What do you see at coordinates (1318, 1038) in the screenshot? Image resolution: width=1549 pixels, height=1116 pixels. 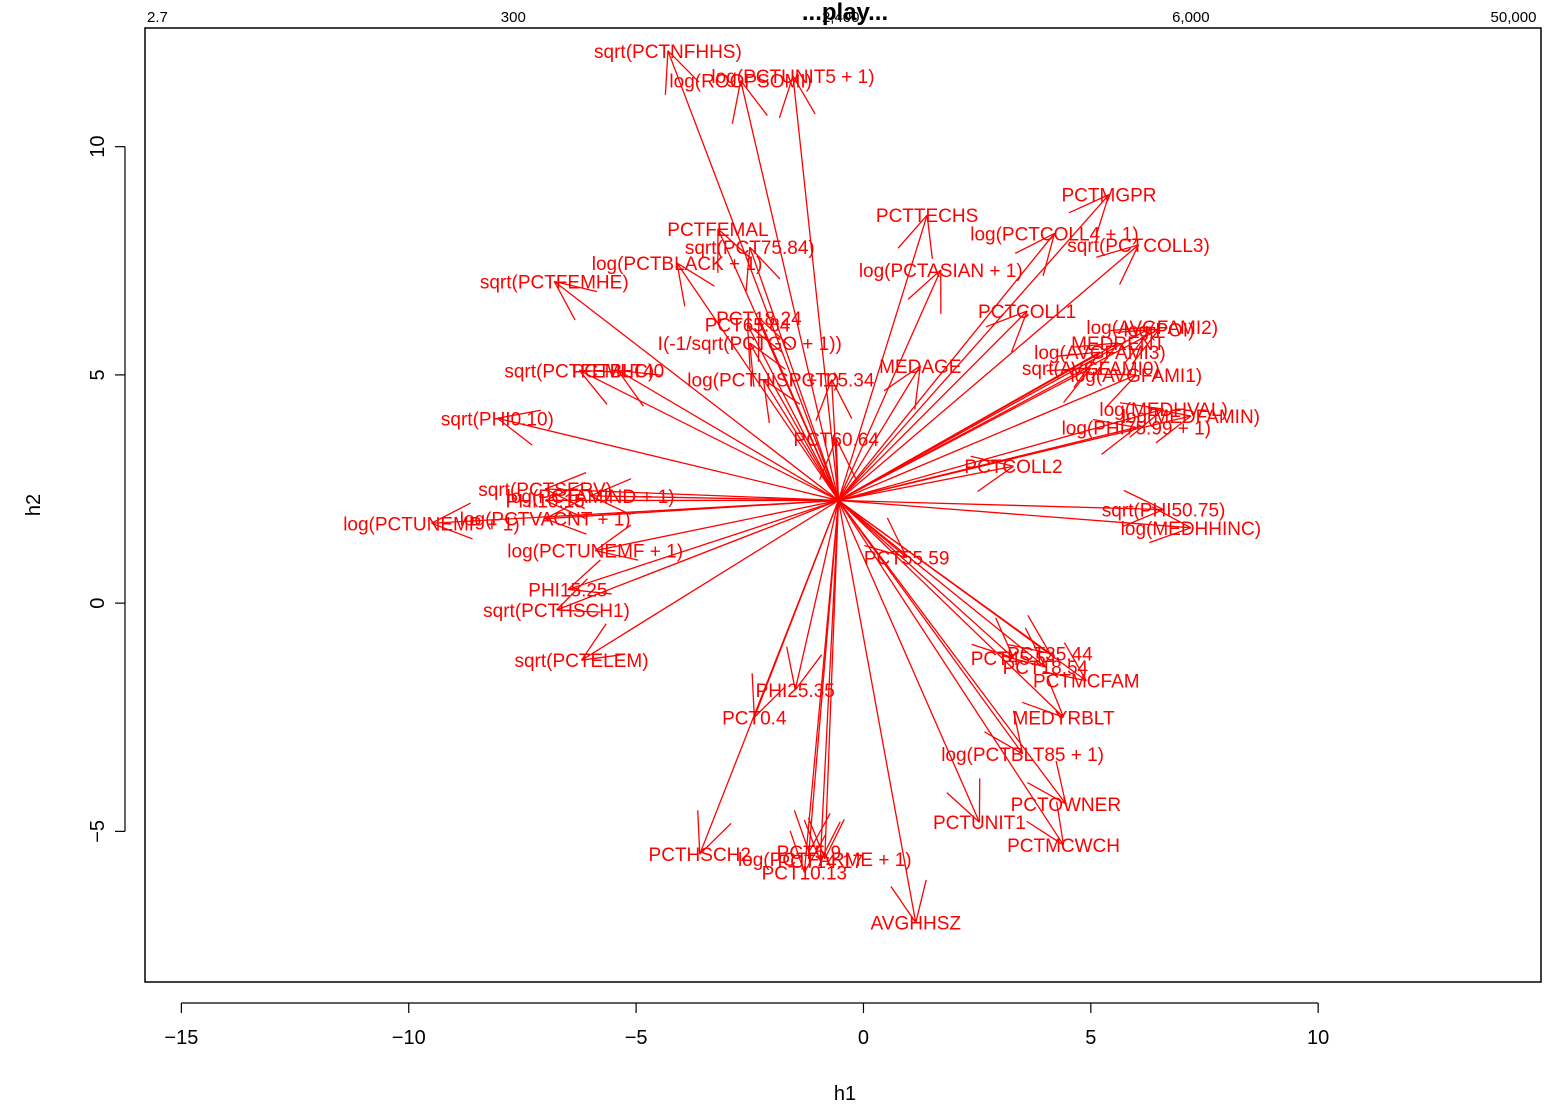 I see `x-tick-label: 10` at bounding box center [1318, 1038].